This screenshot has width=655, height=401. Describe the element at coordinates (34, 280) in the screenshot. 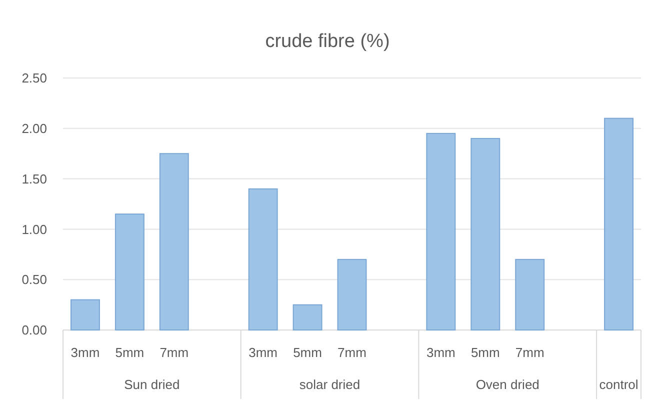

I see `y-tick-label: 0.50` at that location.